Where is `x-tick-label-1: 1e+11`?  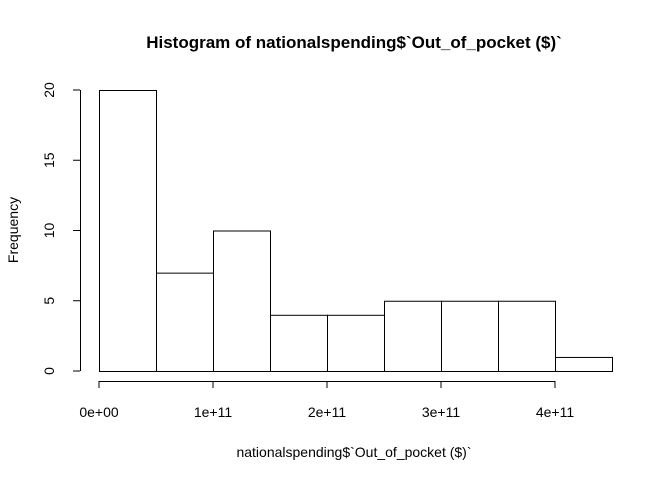 x-tick-label-1: 1e+11 is located at coordinates (213, 412).